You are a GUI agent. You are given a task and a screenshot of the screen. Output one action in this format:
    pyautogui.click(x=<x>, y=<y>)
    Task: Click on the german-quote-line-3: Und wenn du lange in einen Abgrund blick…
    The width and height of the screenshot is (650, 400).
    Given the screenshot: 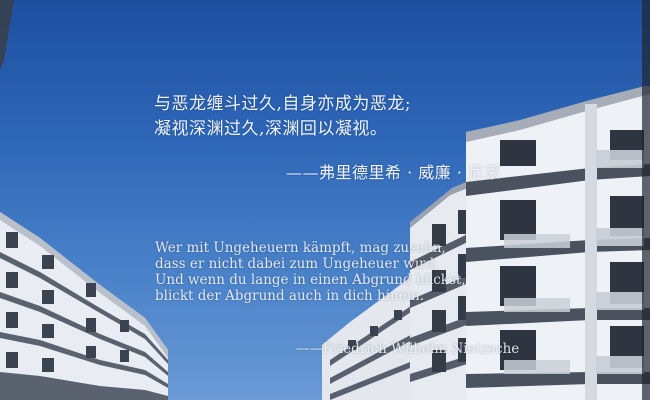 What is the action you would take?
    pyautogui.click(x=310, y=280)
    